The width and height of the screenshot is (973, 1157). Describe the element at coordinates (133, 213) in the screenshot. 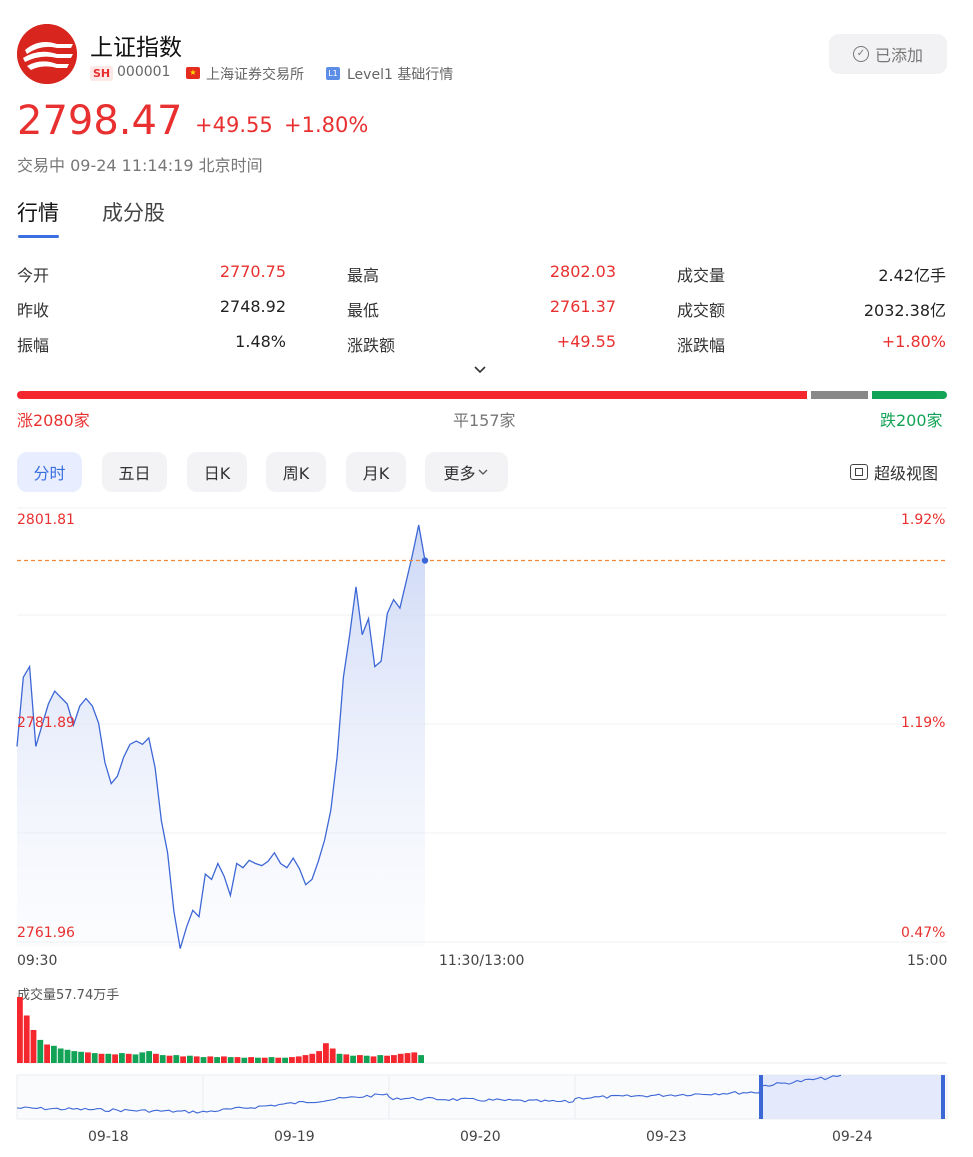

I see `tab-components: 成分股` at that location.